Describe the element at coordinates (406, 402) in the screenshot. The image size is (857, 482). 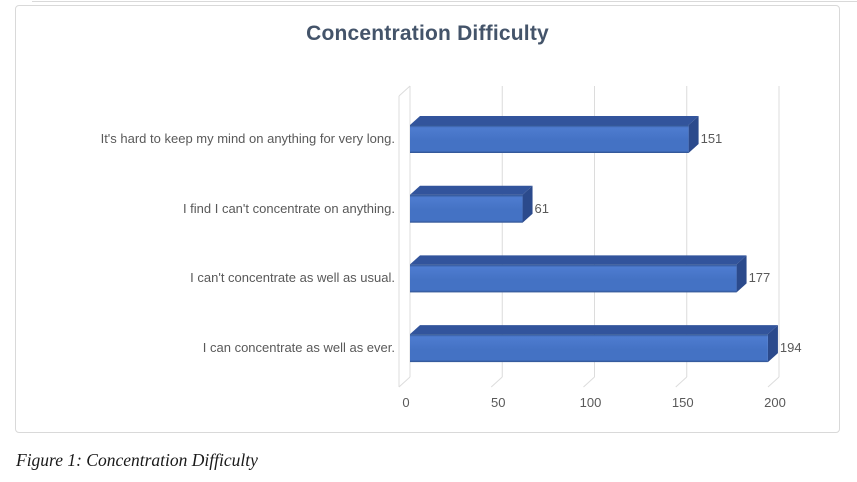
I see `axis-tick-label: 0` at that location.